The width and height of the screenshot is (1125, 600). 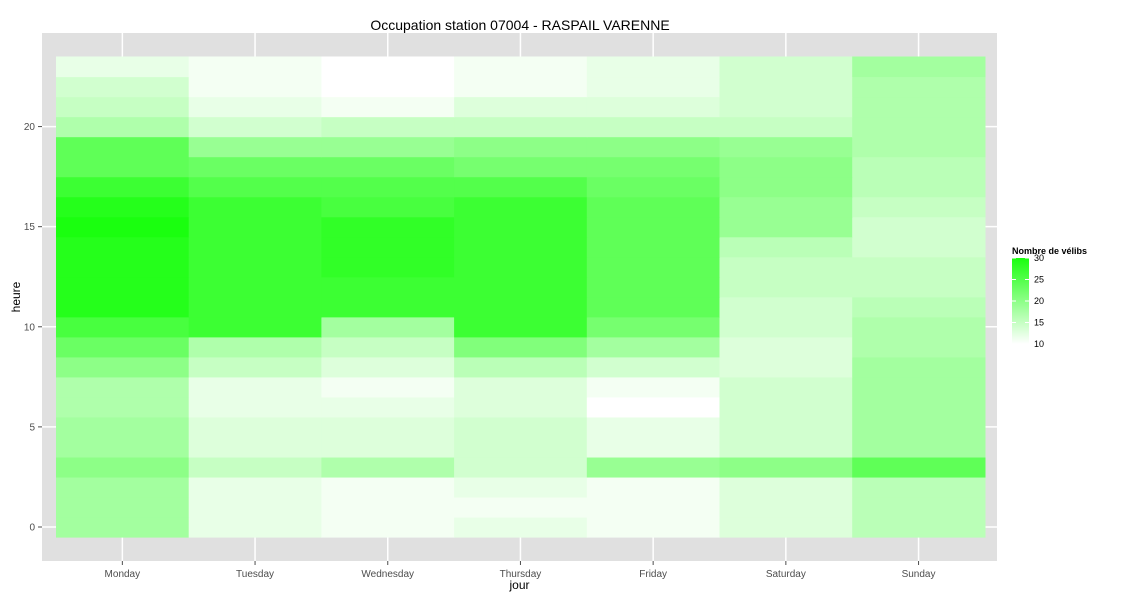 I want to click on y-axis-title: heure, so click(x=16, y=296).